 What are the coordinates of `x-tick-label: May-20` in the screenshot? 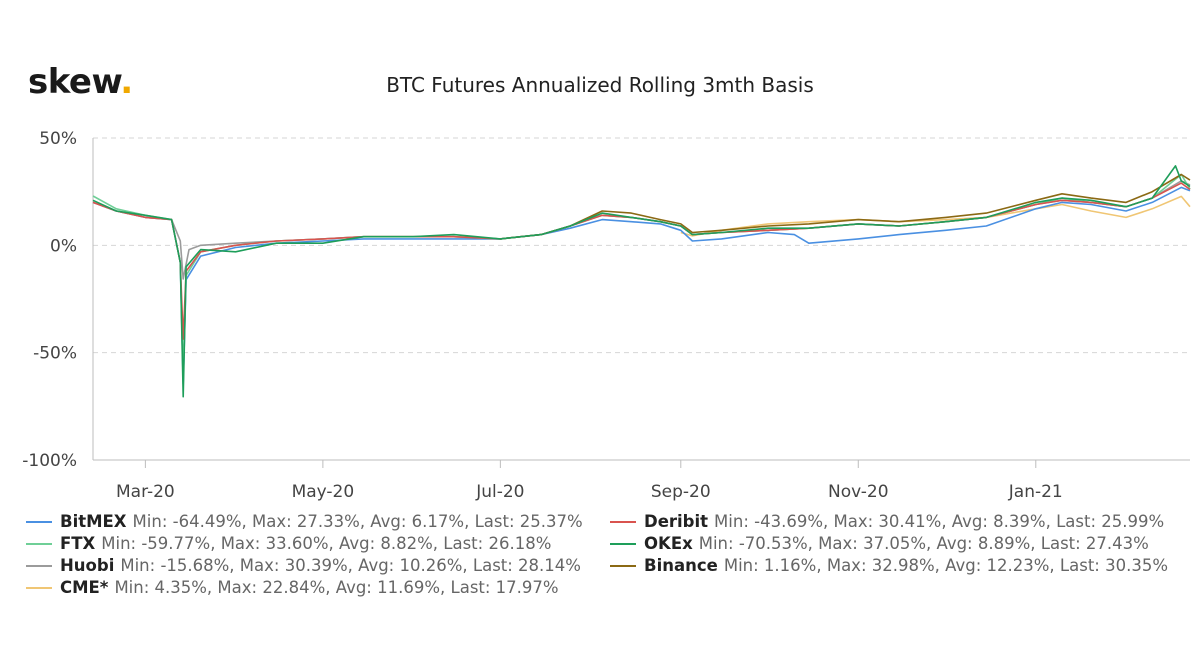 It's located at (323, 492).